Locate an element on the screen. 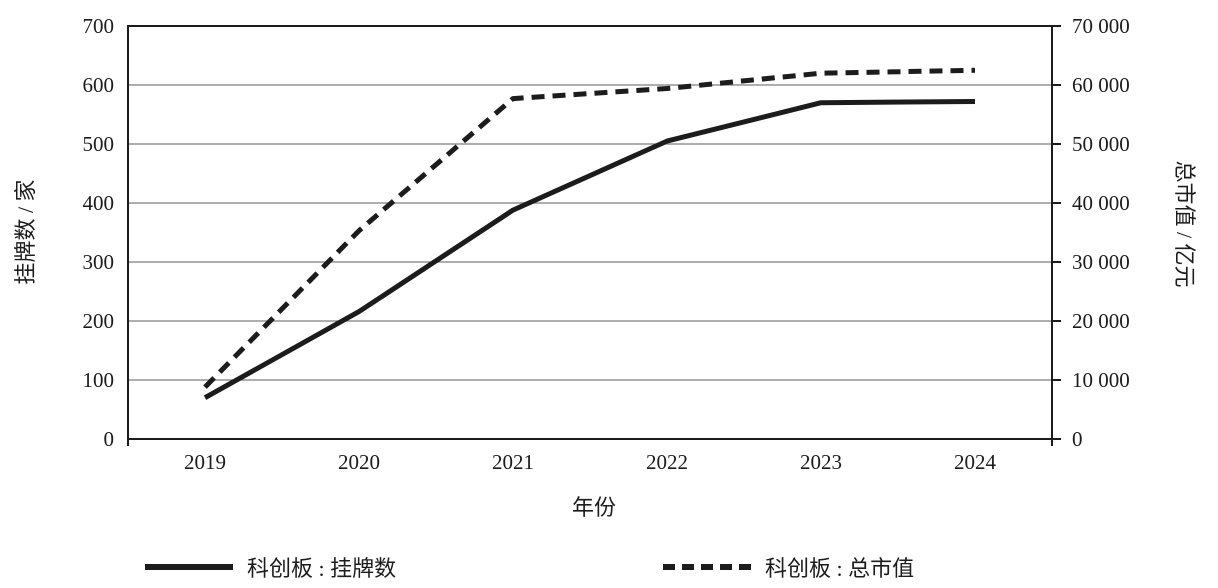  left-axis-tick-label: 100 is located at coordinates (99, 380).